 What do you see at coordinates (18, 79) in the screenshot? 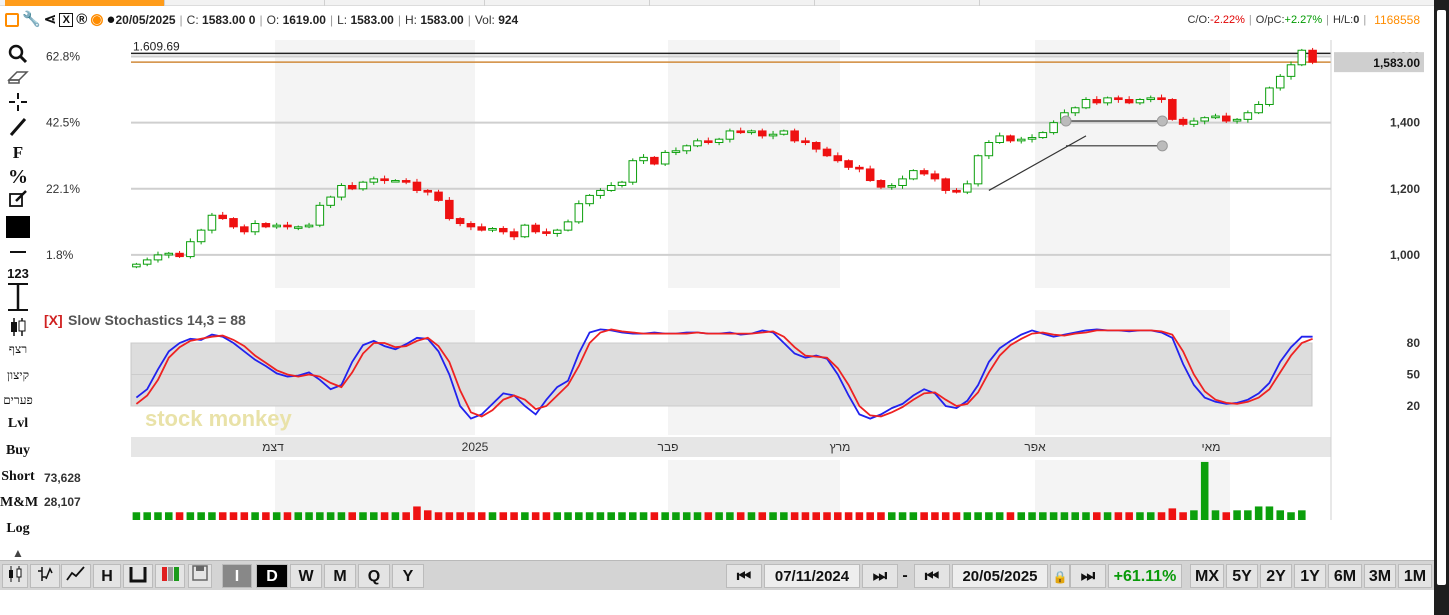
I see `eraser-icon` at bounding box center [18, 79].